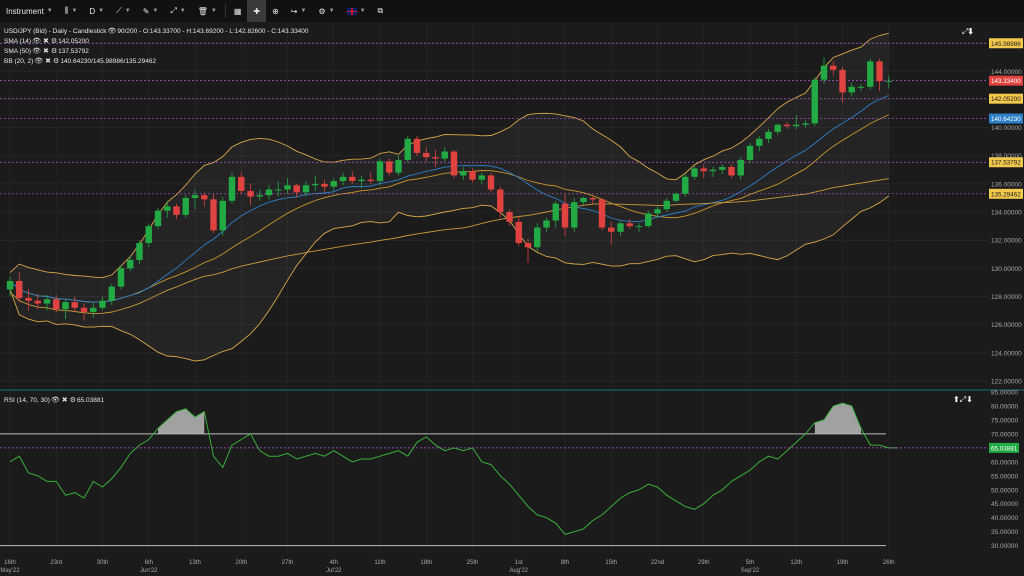 This screenshot has height=576, width=1024. What do you see at coordinates (565, 563) in the screenshot?
I see `x-tick-label: 8th` at bounding box center [565, 563].